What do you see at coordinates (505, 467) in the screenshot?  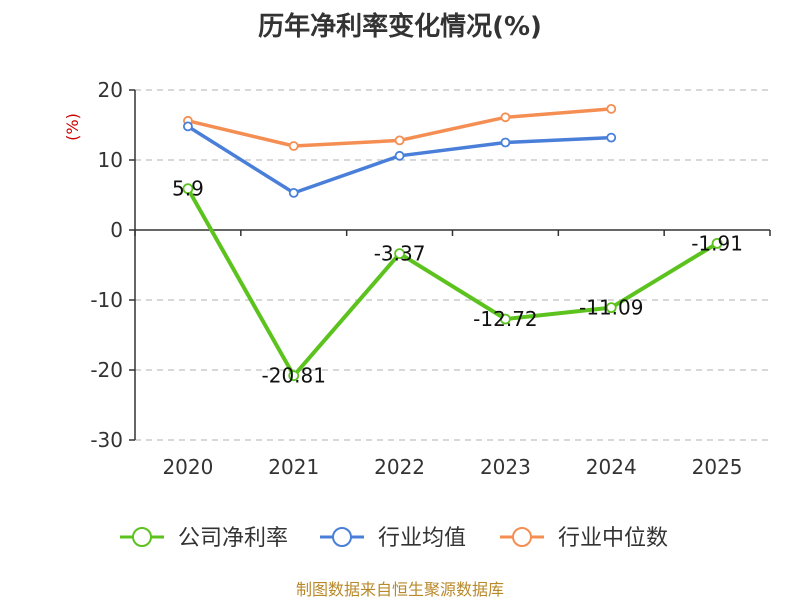 I see `x-tick-label-2023: 2023` at bounding box center [505, 467].